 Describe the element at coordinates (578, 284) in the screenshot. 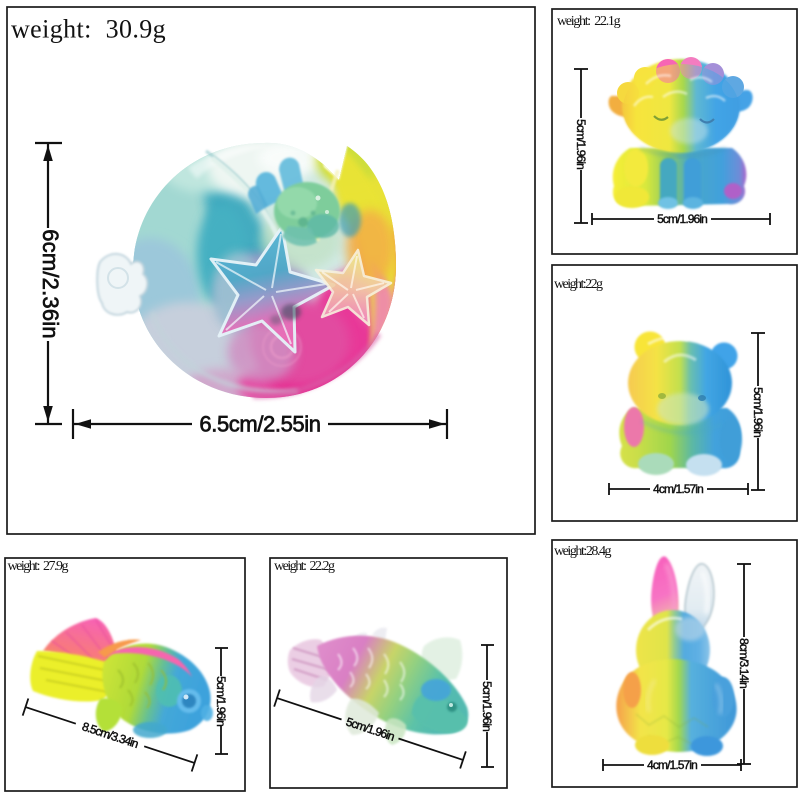

I see `svg-text: weight:22g` at that location.